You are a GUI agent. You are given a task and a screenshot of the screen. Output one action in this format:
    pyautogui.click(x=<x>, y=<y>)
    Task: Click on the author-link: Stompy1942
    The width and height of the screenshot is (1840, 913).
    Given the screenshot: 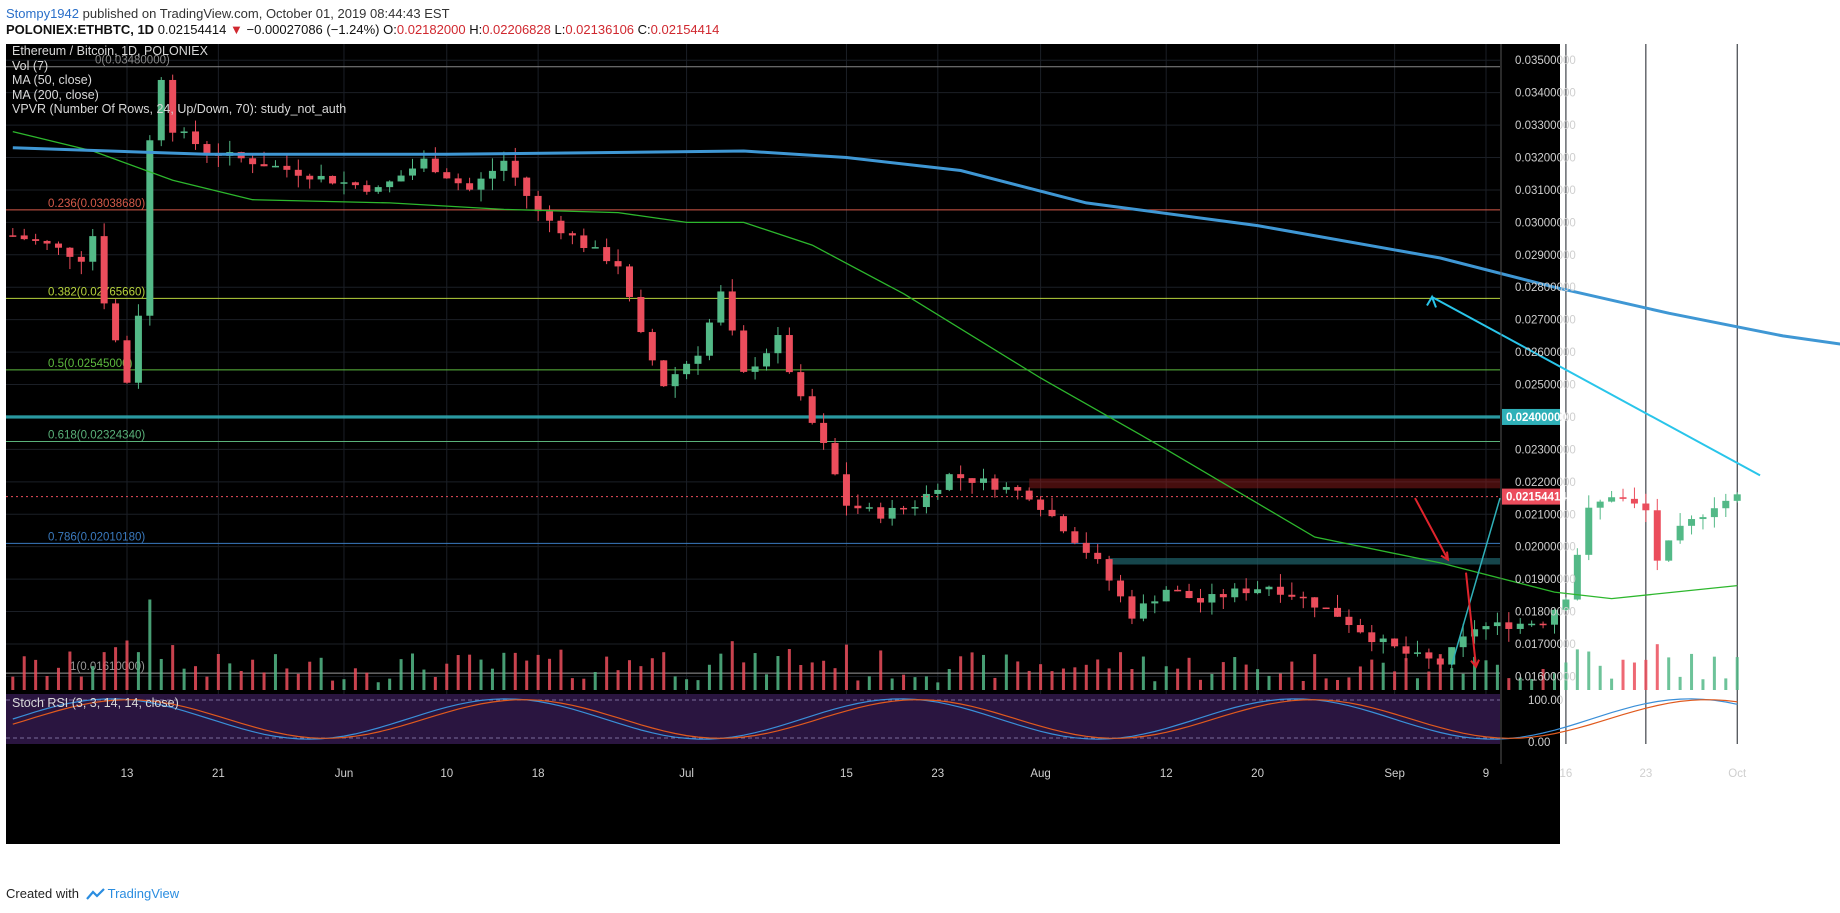 What is the action you would take?
    pyautogui.click(x=42, y=13)
    